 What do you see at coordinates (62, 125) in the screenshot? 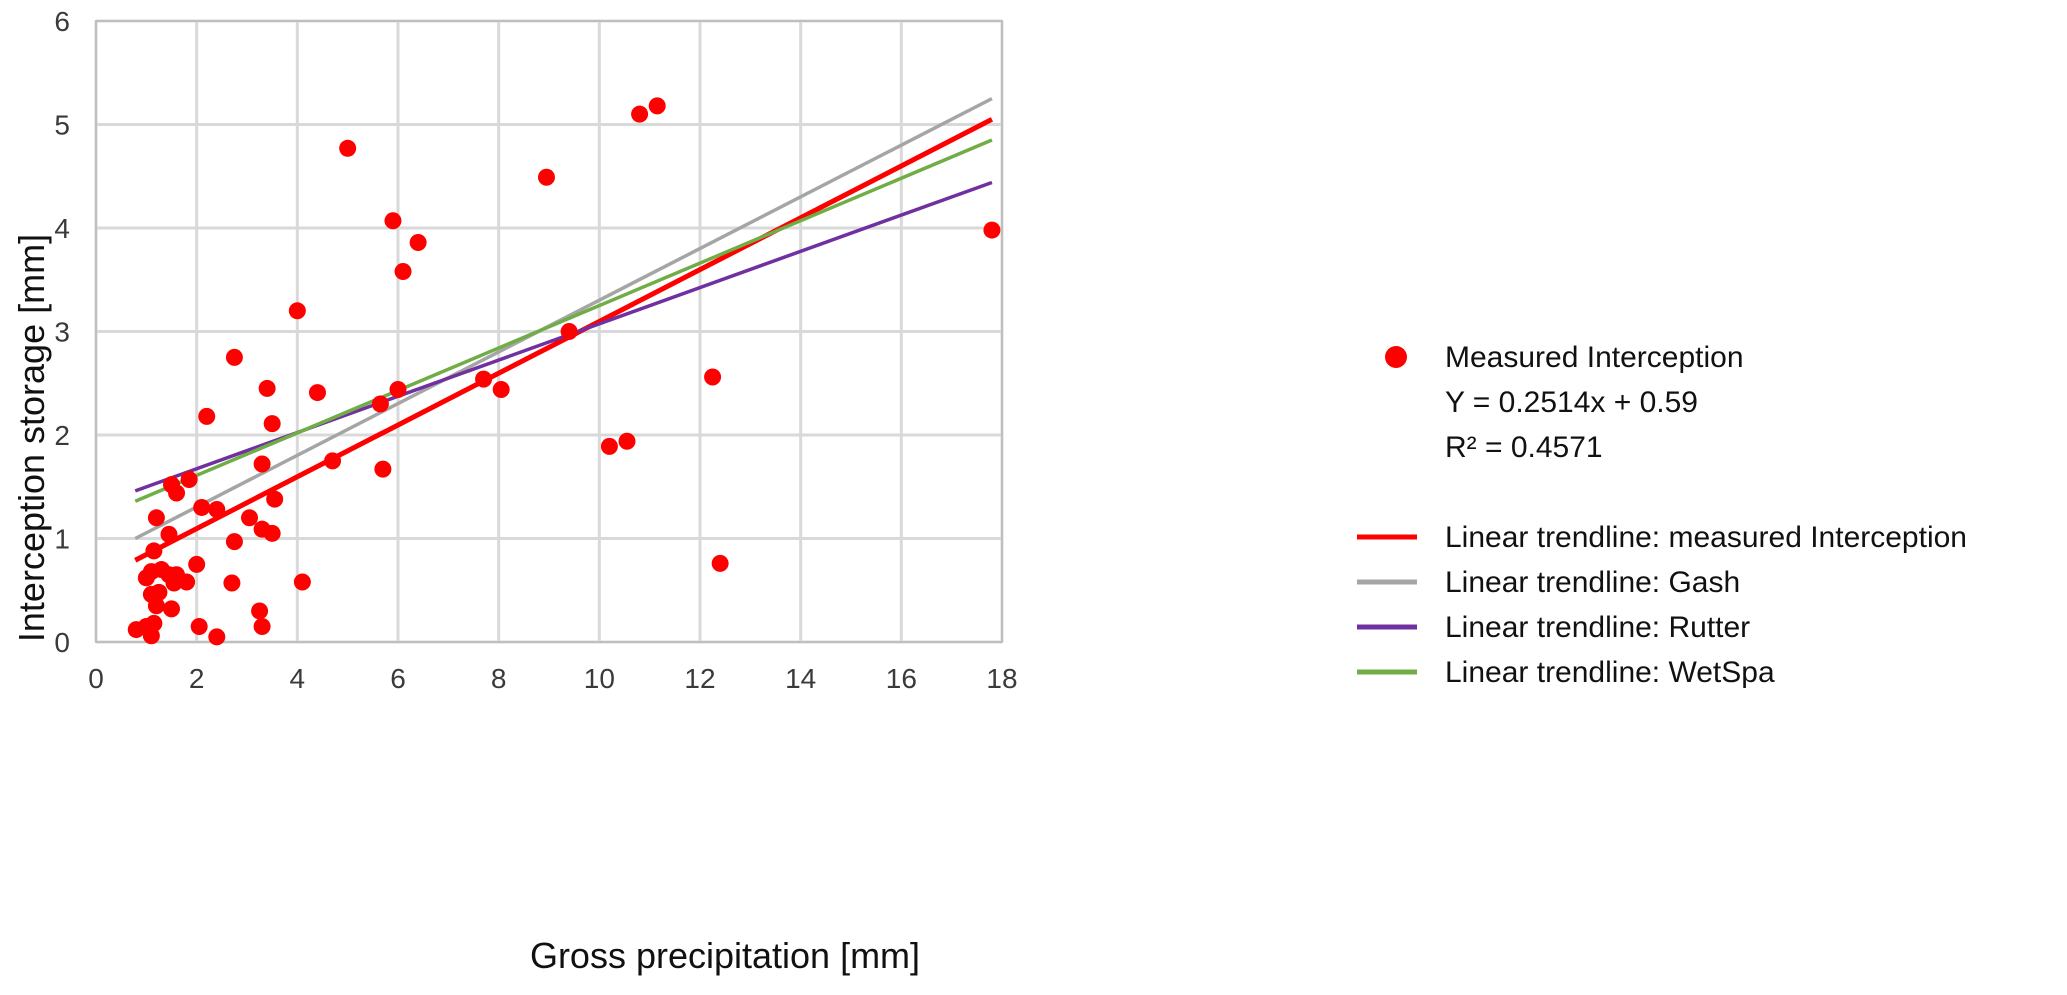
I see `y-tick-label: 5` at bounding box center [62, 125].